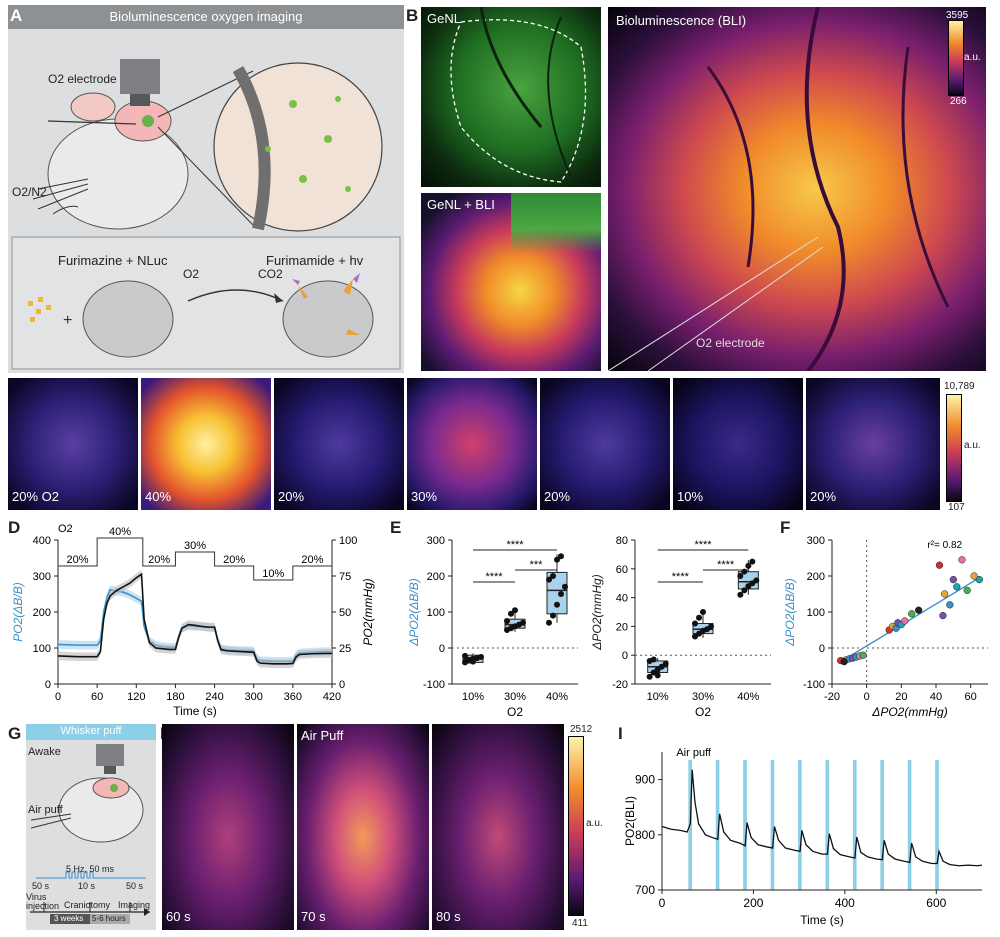 Image resolution: width=1000 pixels, height=937 pixels. What do you see at coordinates (175, 697) in the screenshot?
I see `x-tick-label: 180` at bounding box center [175, 697].